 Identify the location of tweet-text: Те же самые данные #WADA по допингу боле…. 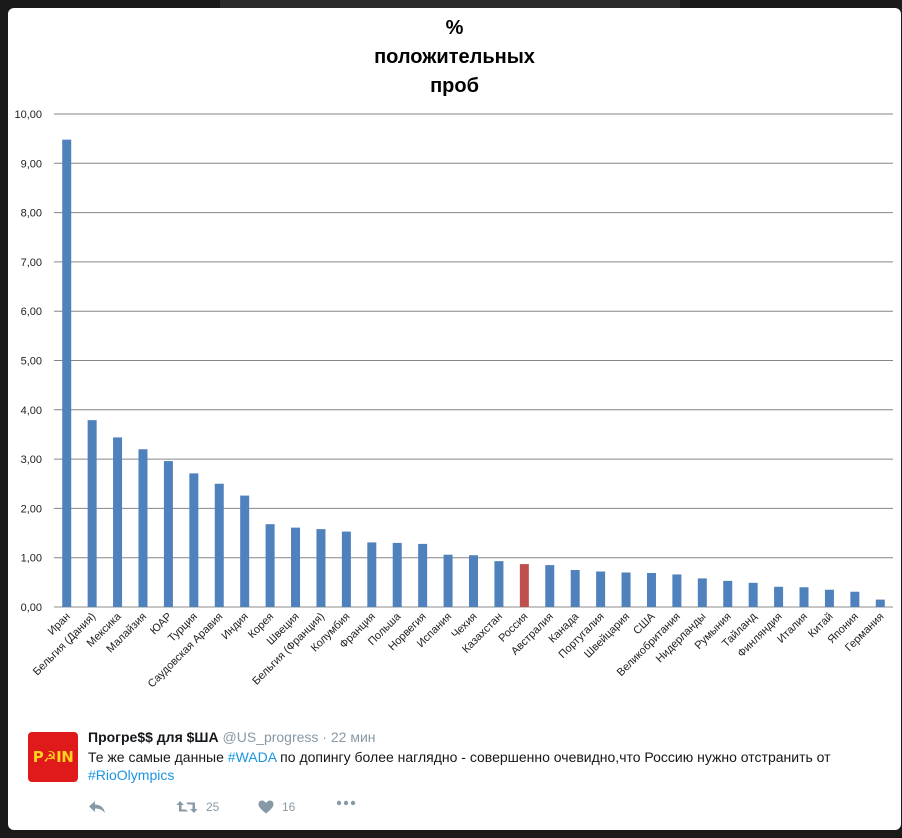
(483, 766).